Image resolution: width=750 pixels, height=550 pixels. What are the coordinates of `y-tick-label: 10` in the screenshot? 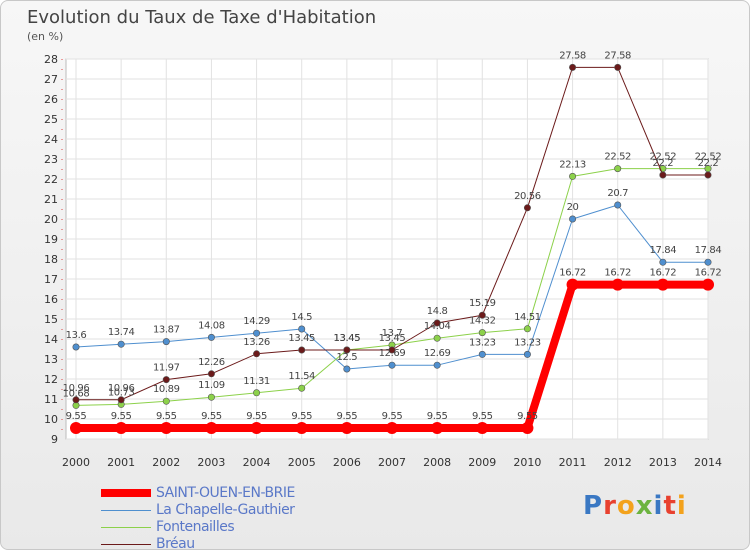 It's located at (51, 419).